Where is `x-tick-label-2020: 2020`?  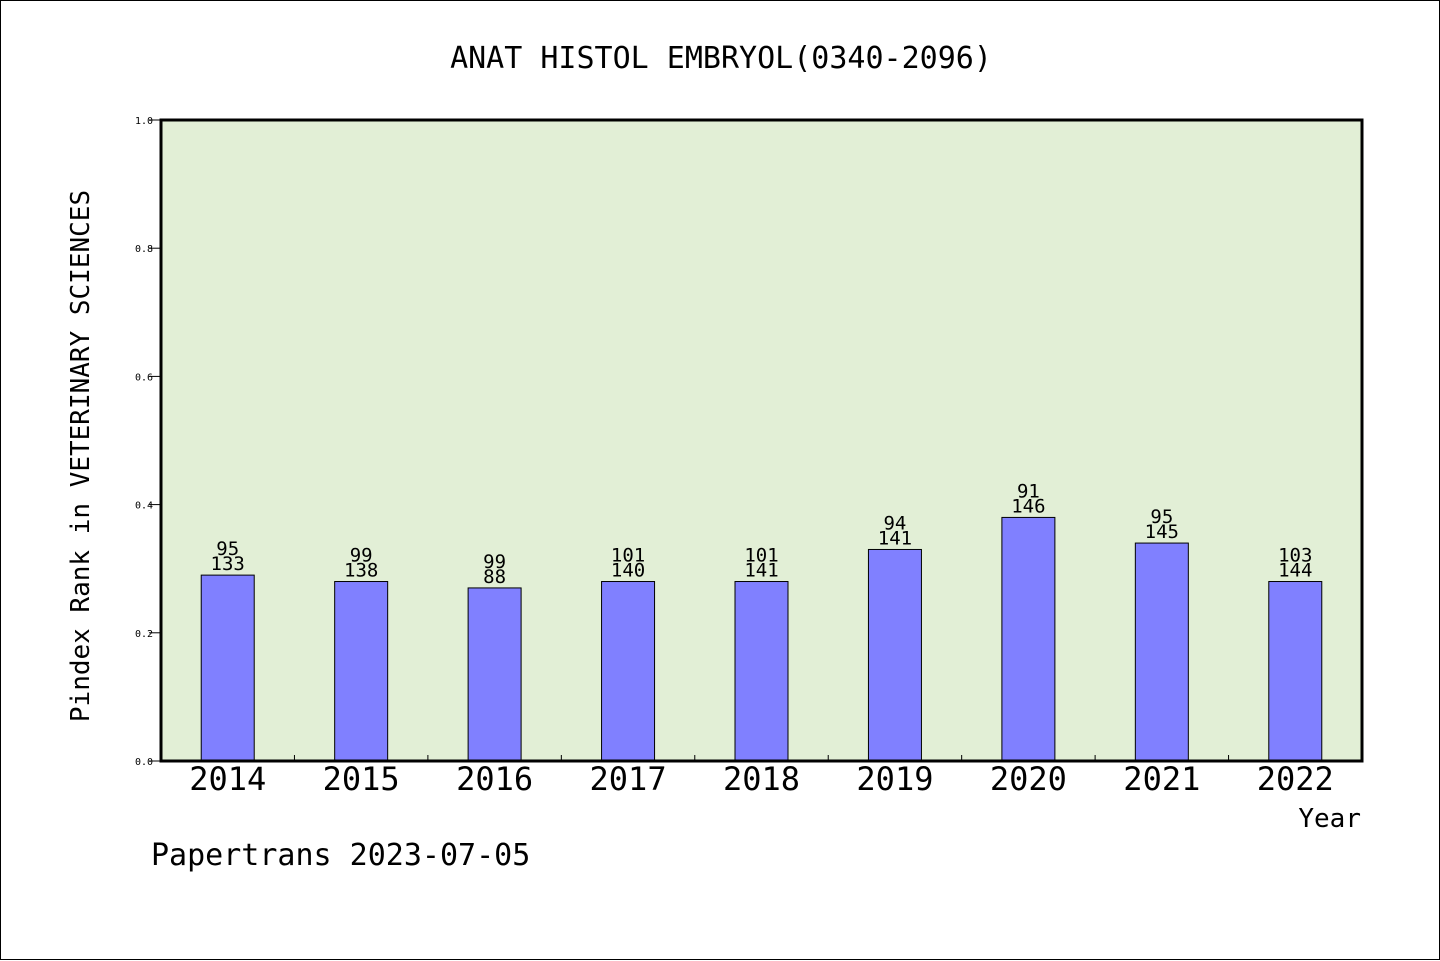 x-tick-label-2020: 2020 is located at coordinates (1028, 779).